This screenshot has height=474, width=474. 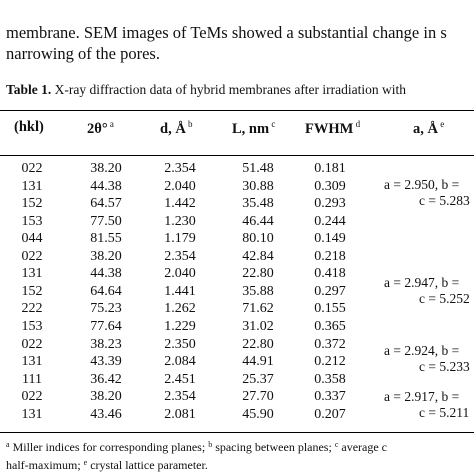 What do you see at coordinates (237, 432) in the screenshot?
I see `table-bottom-rule` at bounding box center [237, 432].